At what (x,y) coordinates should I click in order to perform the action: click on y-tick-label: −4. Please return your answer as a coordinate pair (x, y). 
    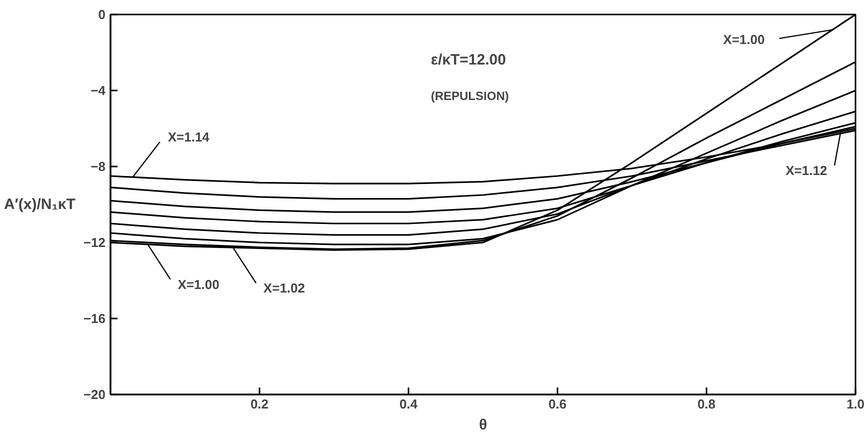
    Looking at the image, I should click on (98, 90).